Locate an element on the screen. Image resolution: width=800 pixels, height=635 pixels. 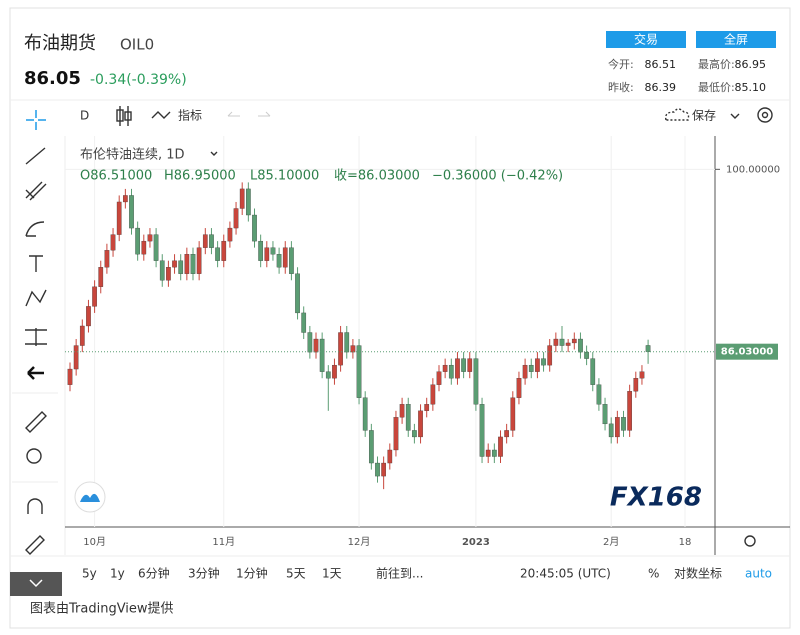
range-button: 1分钟 is located at coordinates (252, 573).